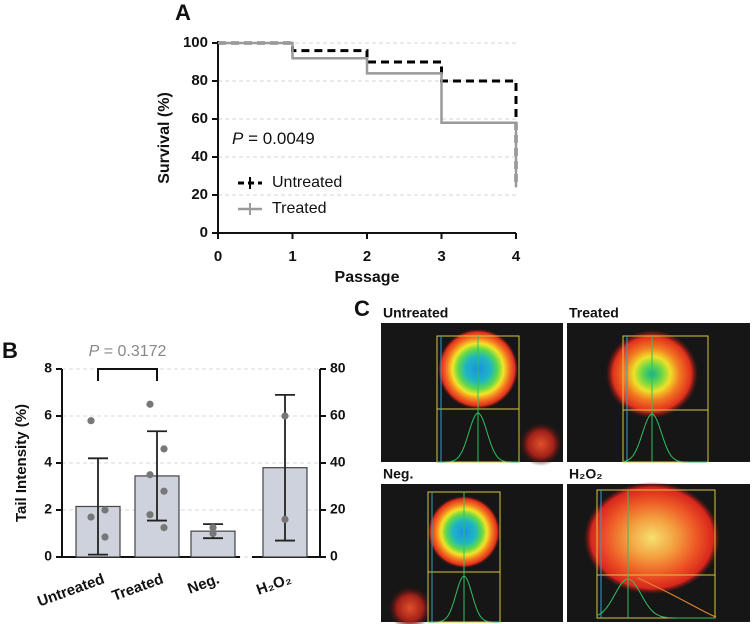 The image size is (752, 624). I want to click on y-tick-label: 2, so click(48, 509).